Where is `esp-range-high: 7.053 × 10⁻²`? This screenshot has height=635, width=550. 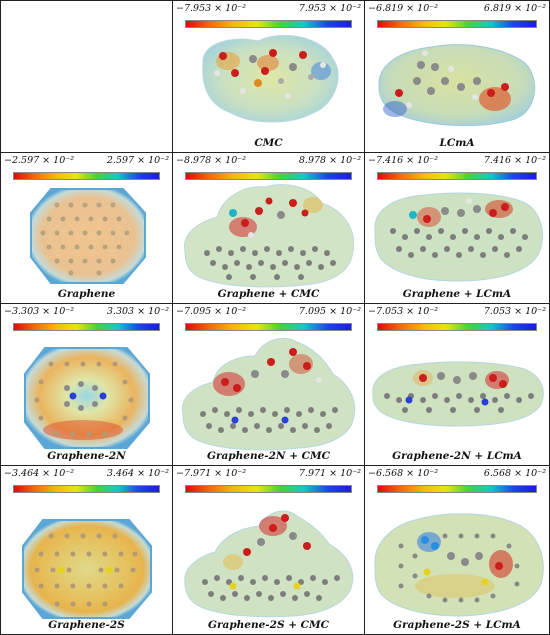 esp-range-high: 7.053 × 10⁻² is located at coordinates (514, 311).